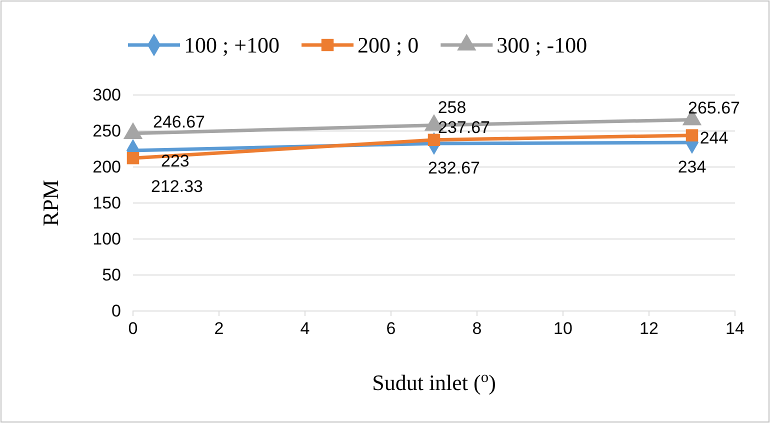 The width and height of the screenshot is (771, 424). I want to click on data-label: 246.67, so click(179, 122).